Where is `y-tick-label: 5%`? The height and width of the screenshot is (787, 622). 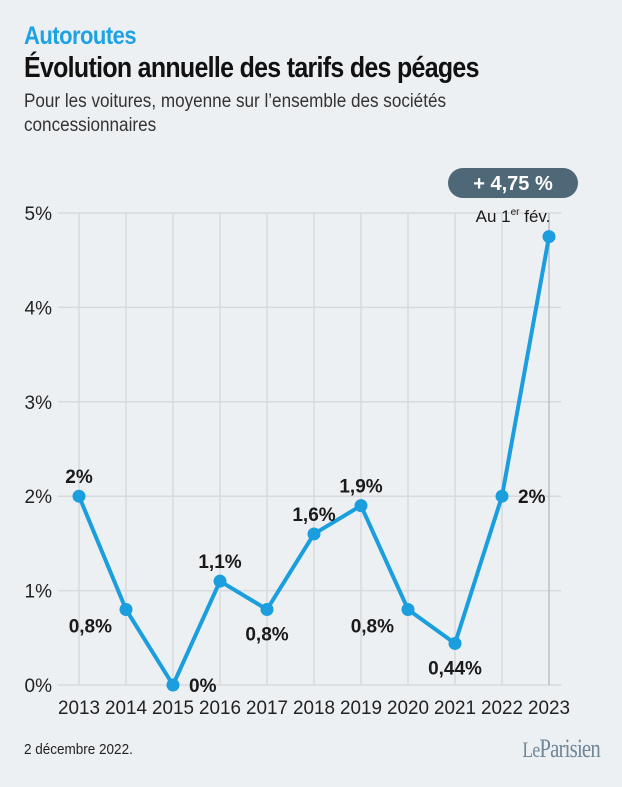
y-tick-label: 5% is located at coordinates (39, 214).